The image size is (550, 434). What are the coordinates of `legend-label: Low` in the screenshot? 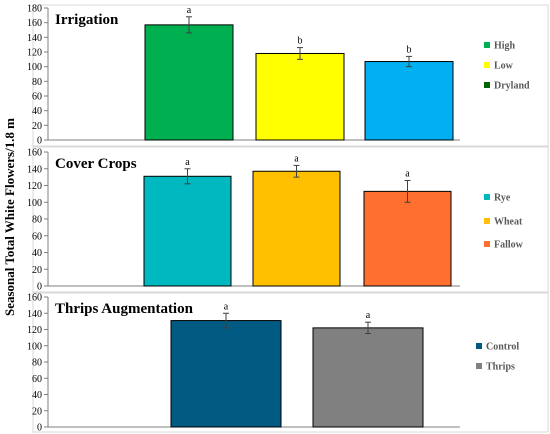 It's located at (504, 66).